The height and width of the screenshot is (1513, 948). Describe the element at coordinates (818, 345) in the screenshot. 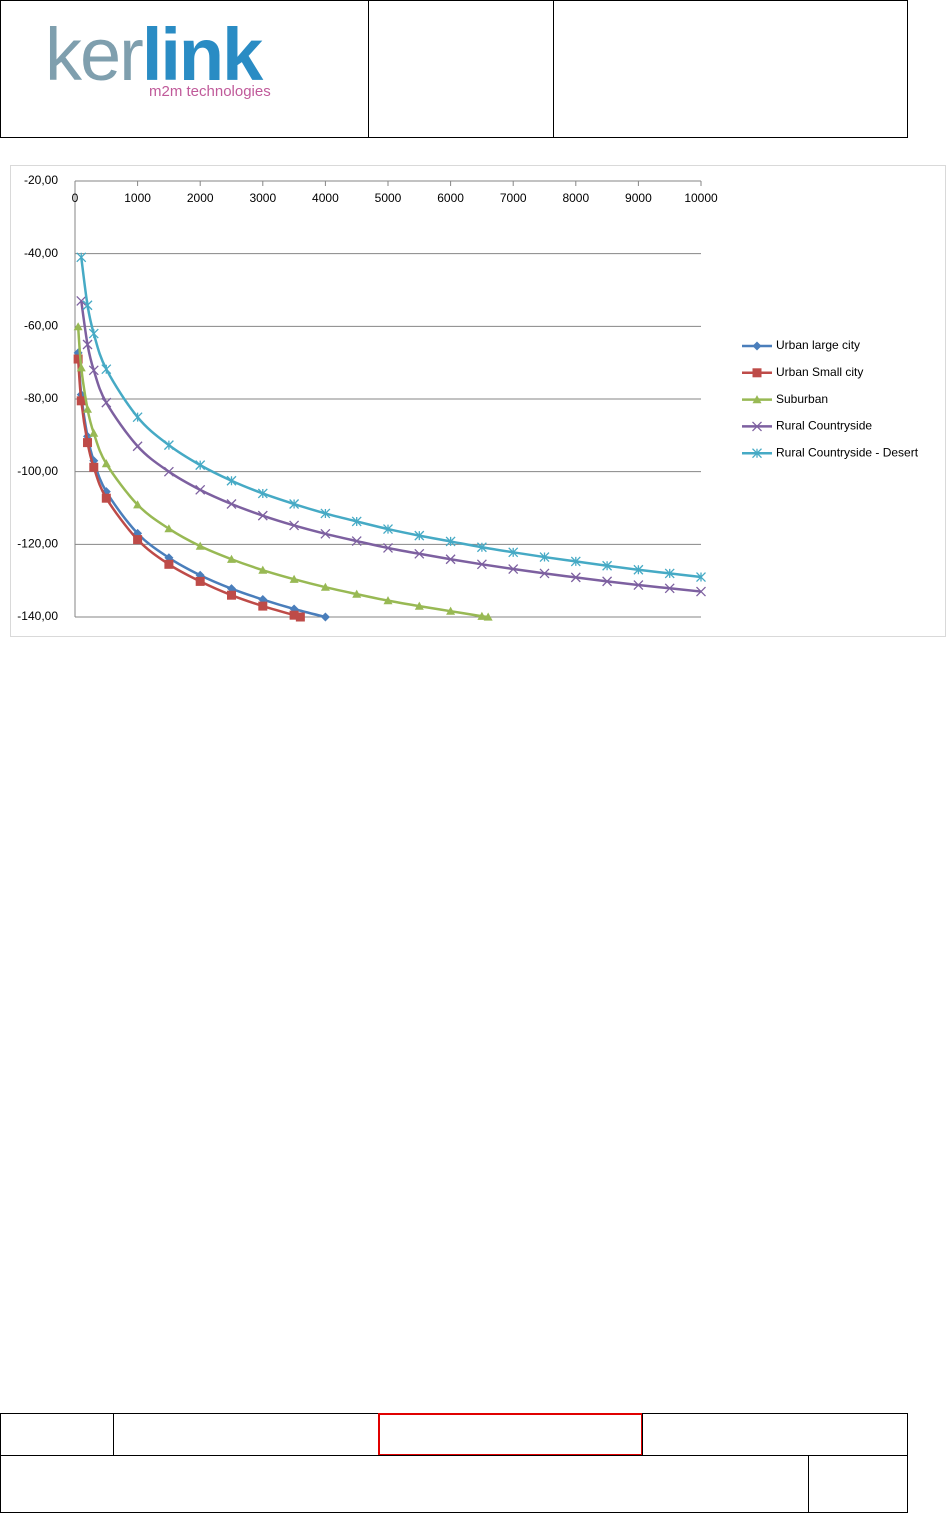

I see `legend-label: Urban large city` at that location.